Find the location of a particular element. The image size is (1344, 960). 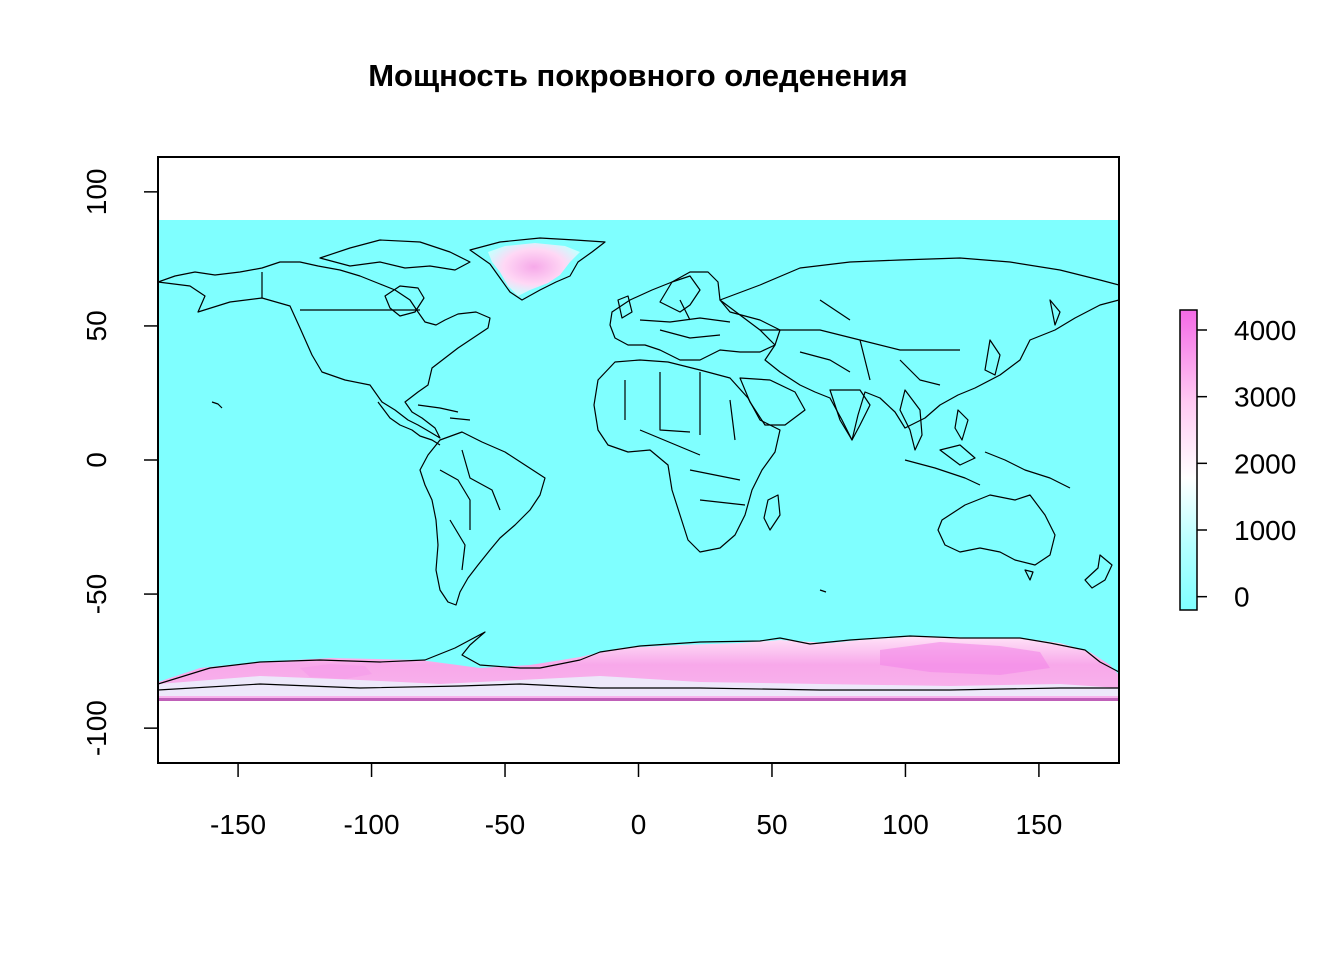

greenland-ice-sheet is located at coordinates (534, 269).